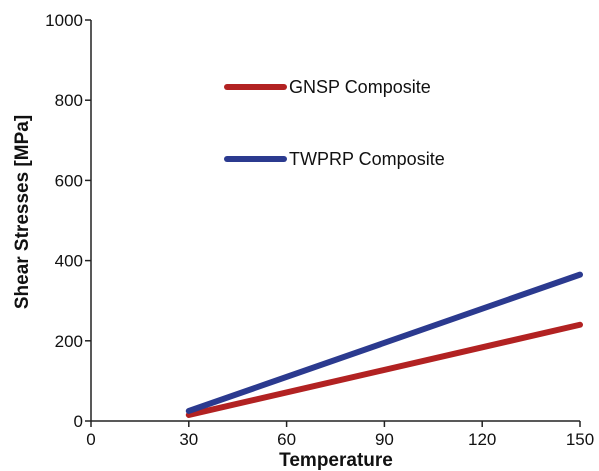 The image size is (599, 471). What do you see at coordinates (69, 100) in the screenshot?
I see `y-tick-label: 800` at bounding box center [69, 100].